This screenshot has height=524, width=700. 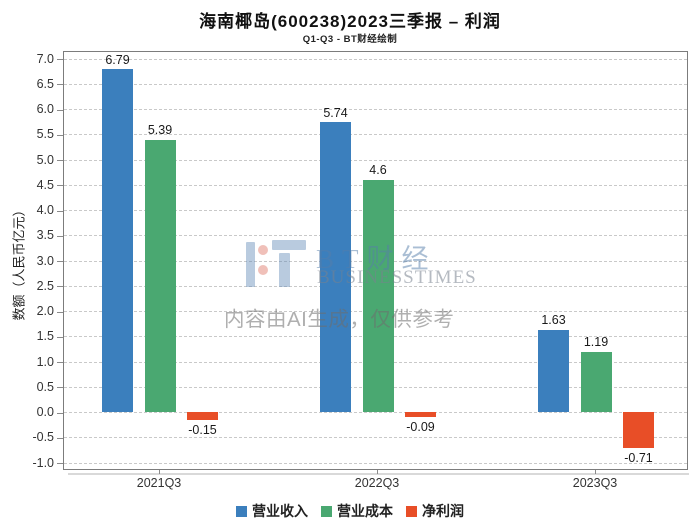 I want to click on bar-value-label: -0.15, so click(x=202, y=430).